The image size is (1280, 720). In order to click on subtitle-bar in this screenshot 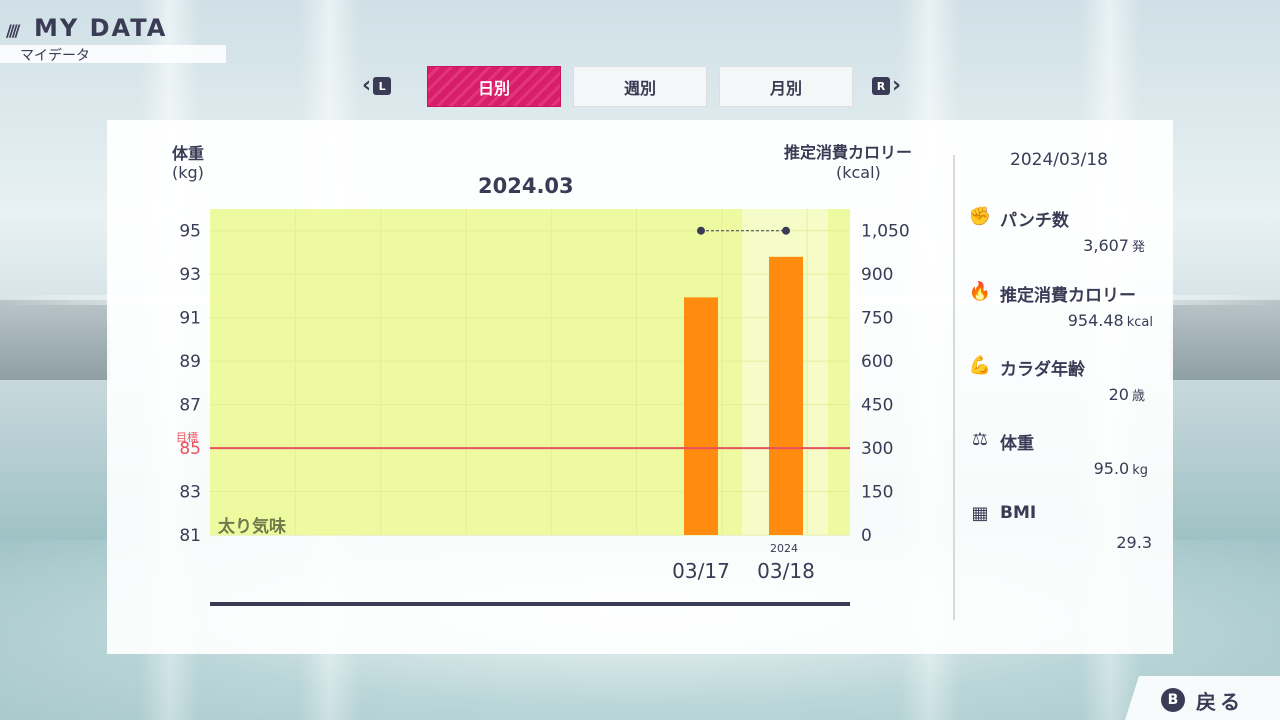, I will do `click(113, 54)`.